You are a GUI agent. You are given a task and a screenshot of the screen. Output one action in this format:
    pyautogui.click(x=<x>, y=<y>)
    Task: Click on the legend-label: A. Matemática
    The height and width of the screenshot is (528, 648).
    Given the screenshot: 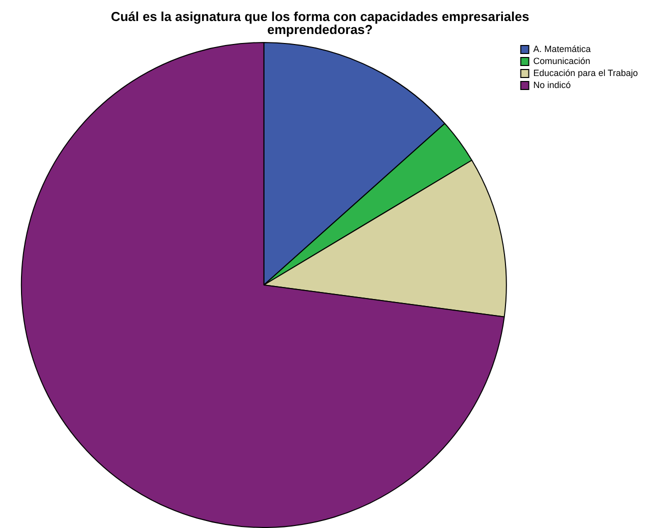 What is the action you would take?
    pyautogui.click(x=562, y=49)
    